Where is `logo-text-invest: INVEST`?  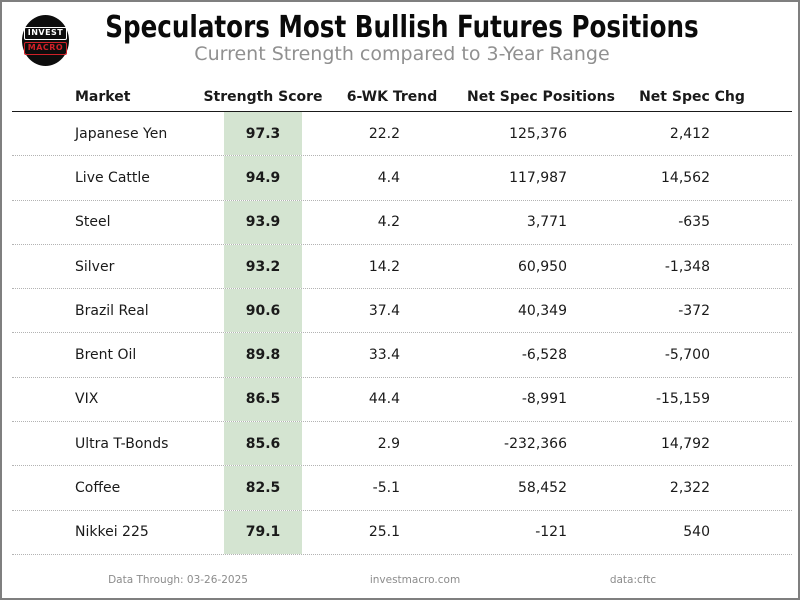
logo-text-invest: INVEST is located at coordinates (45, 33).